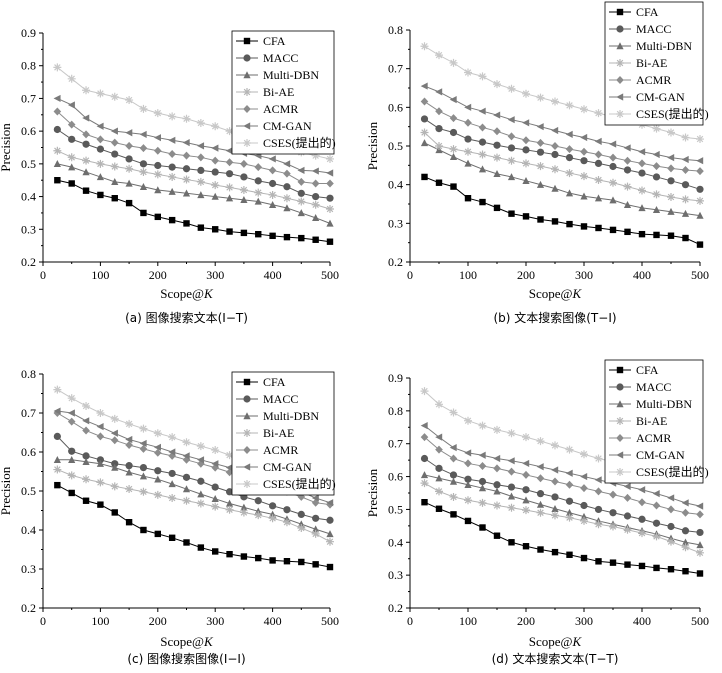  What do you see at coordinates (562, 476) in the screenshot?
I see `series-acmr` at bounding box center [562, 476].